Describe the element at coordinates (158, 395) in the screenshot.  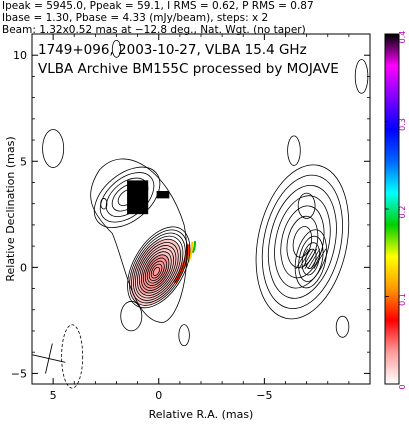
I see `x-tick-label: 0` at that location.